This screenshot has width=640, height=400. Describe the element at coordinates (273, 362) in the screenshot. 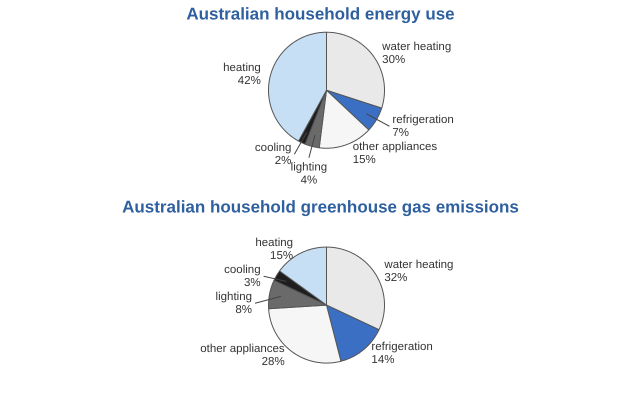

I see `data-label: 28%` at that location.